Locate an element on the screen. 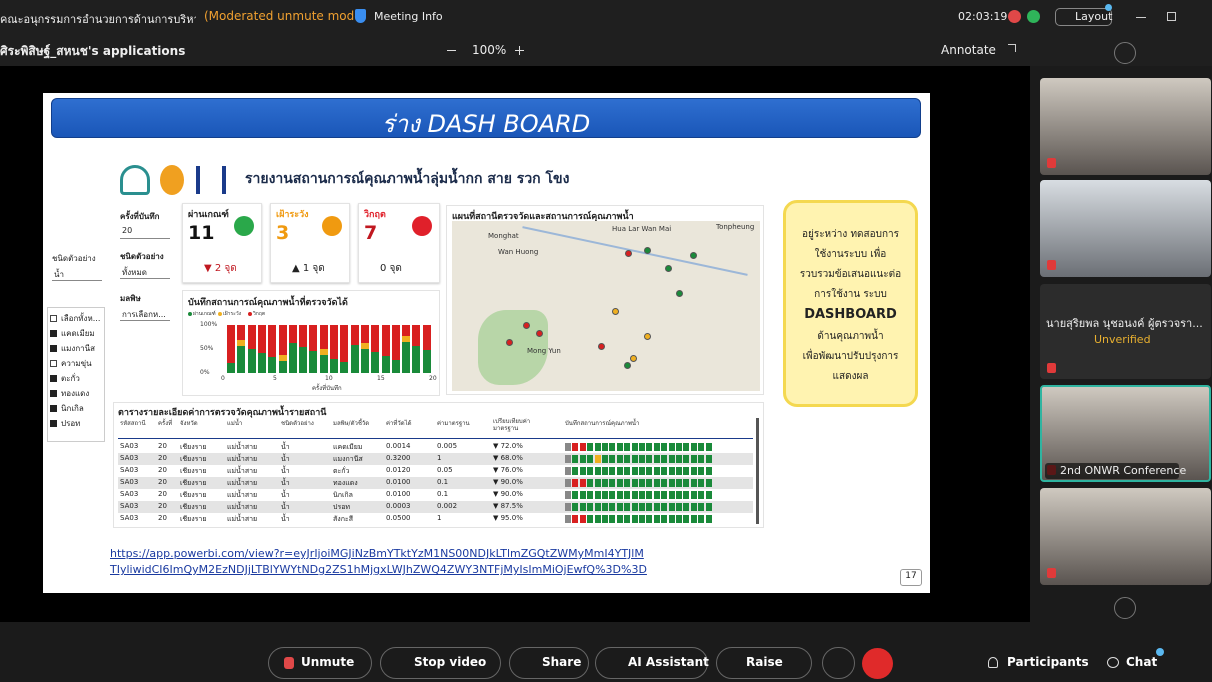 Image resolution: width=1212 pixels, height=682 pixels. table-cell: แม่น้ำสาย is located at coordinates (242, 447).